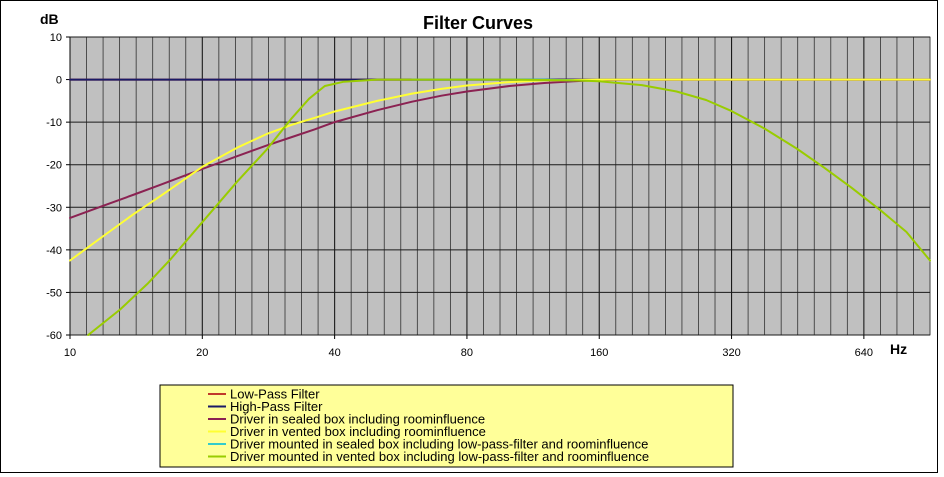  What do you see at coordinates (202, 353) in the screenshot?
I see `x-tick-label: 20` at bounding box center [202, 353].